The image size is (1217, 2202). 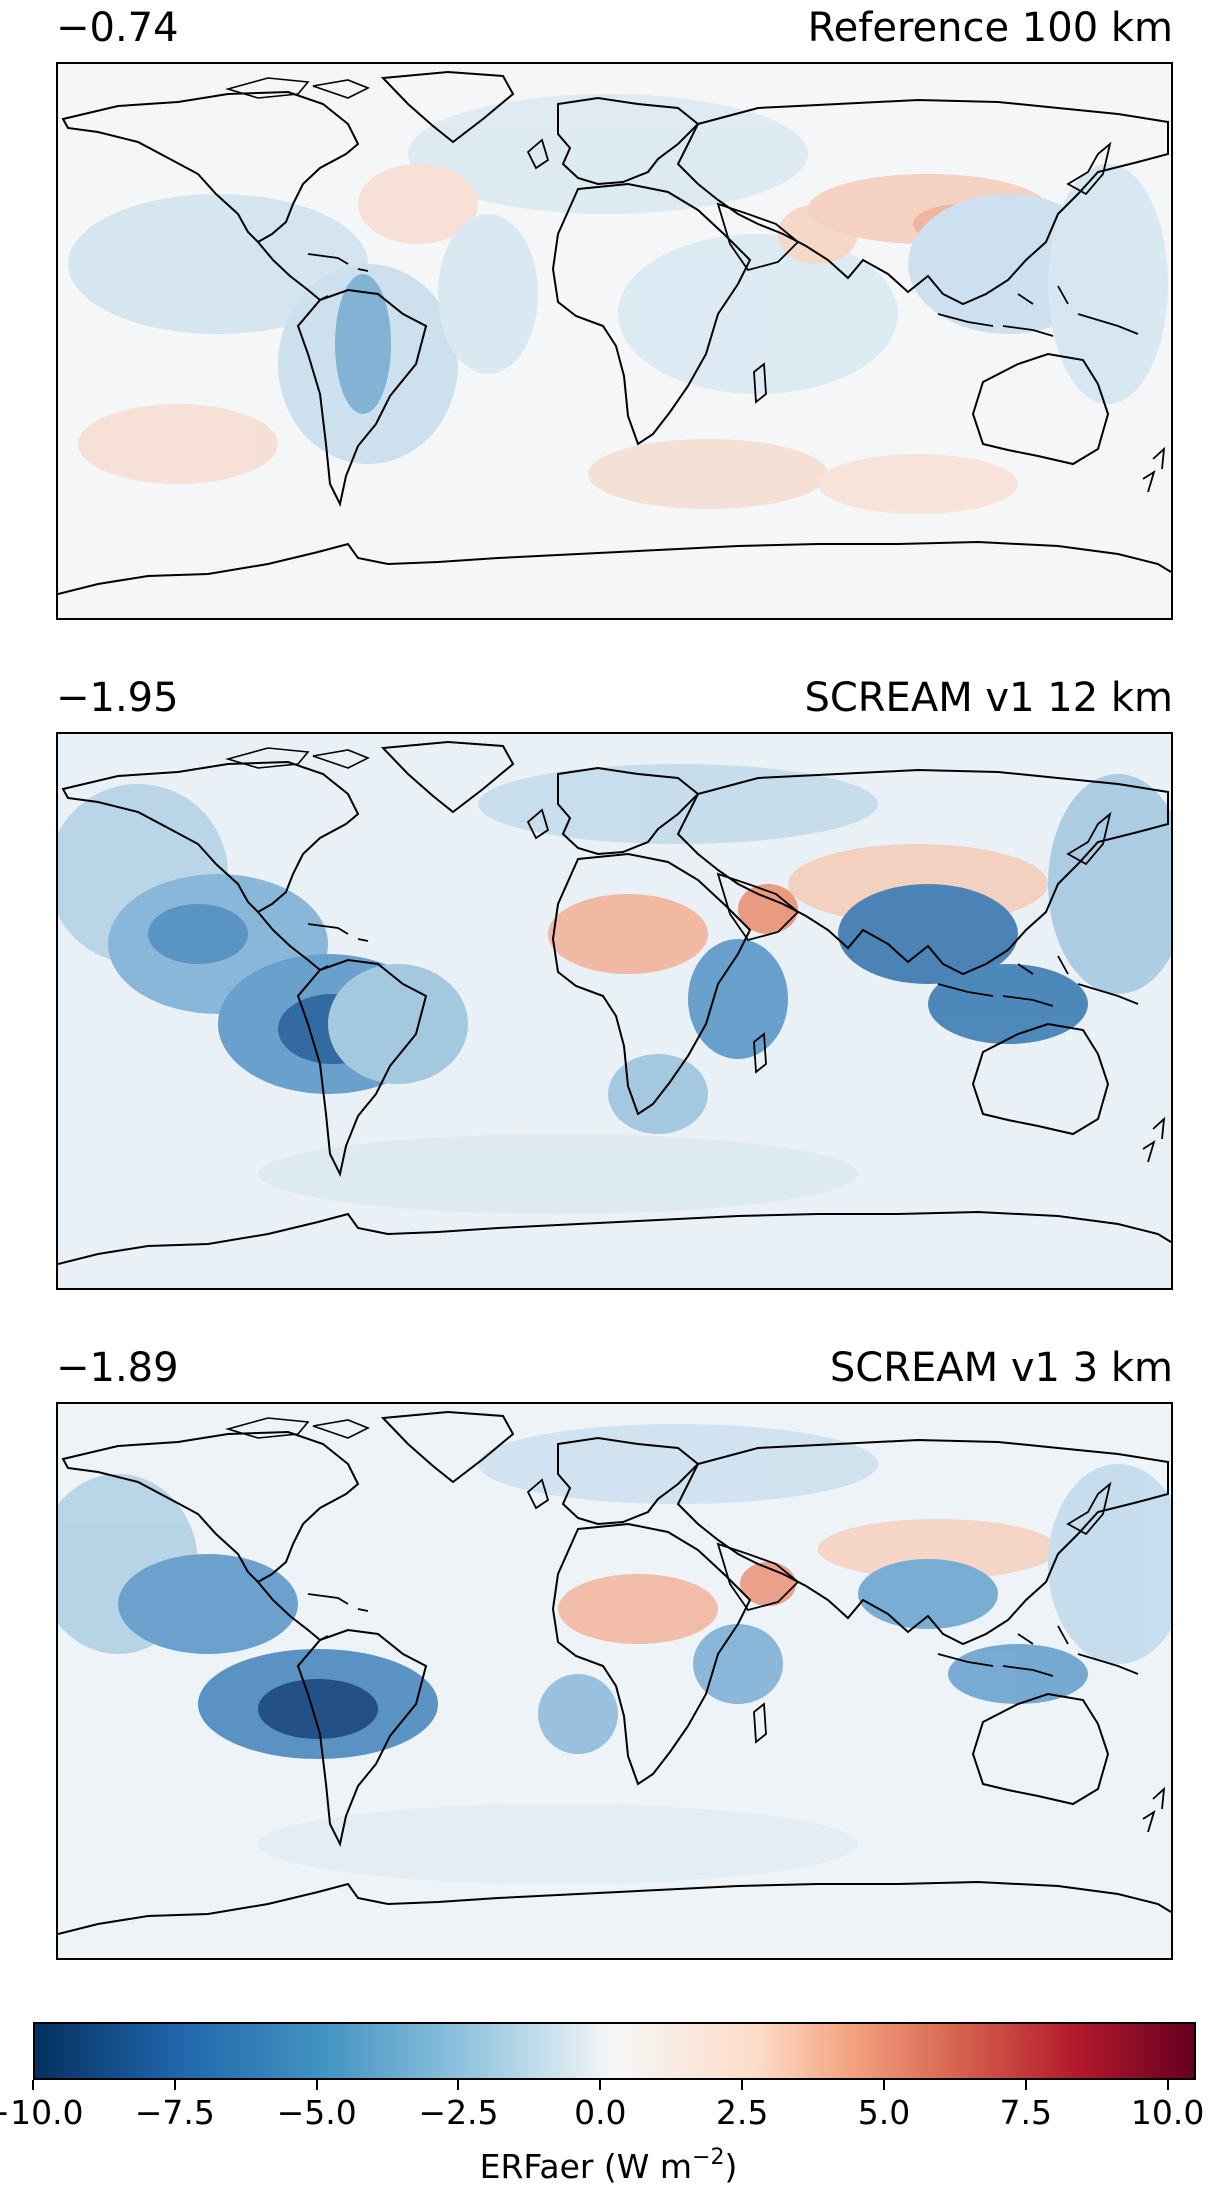 What do you see at coordinates (884, 2112) in the screenshot?
I see `colorbar-tick-label: 5.0` at bounding box center [884, 2112].